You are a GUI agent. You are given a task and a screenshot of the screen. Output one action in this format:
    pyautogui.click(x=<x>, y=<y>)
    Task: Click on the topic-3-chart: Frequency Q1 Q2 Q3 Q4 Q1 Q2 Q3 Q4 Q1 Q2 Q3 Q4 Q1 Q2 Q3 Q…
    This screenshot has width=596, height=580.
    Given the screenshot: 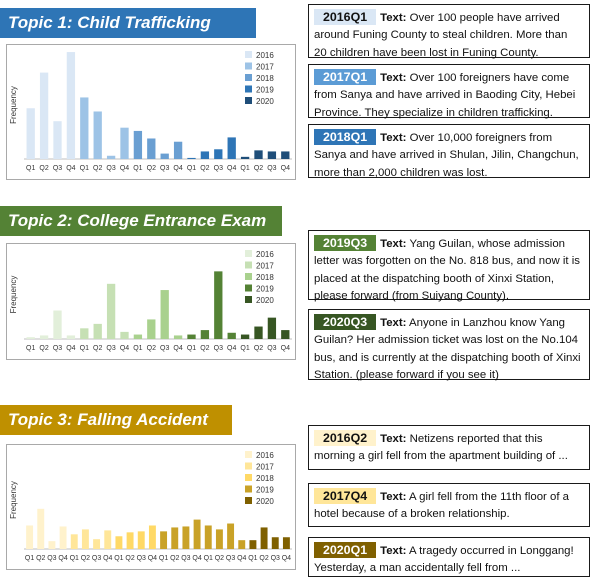 What is the action you would take?
    pyautogui.click(x=151, y=507)
    